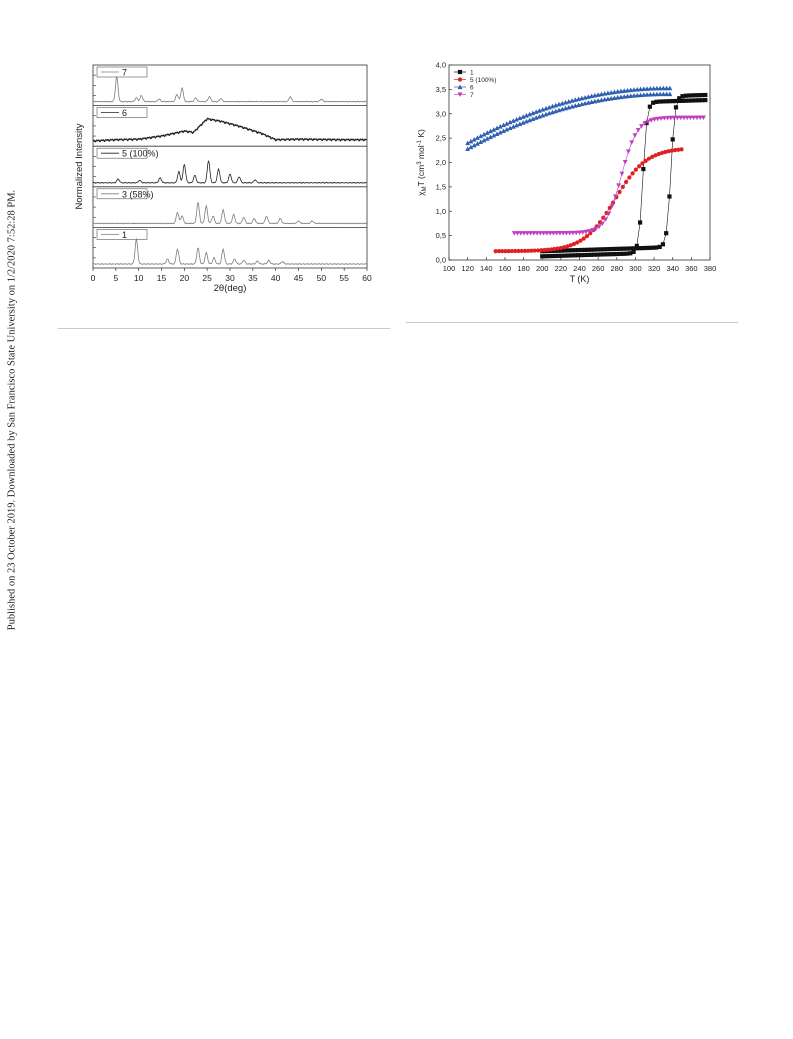 This screenshot has height=1039, width=793. I want to click on xrd-xtick-label: 50, so click(322, 278).